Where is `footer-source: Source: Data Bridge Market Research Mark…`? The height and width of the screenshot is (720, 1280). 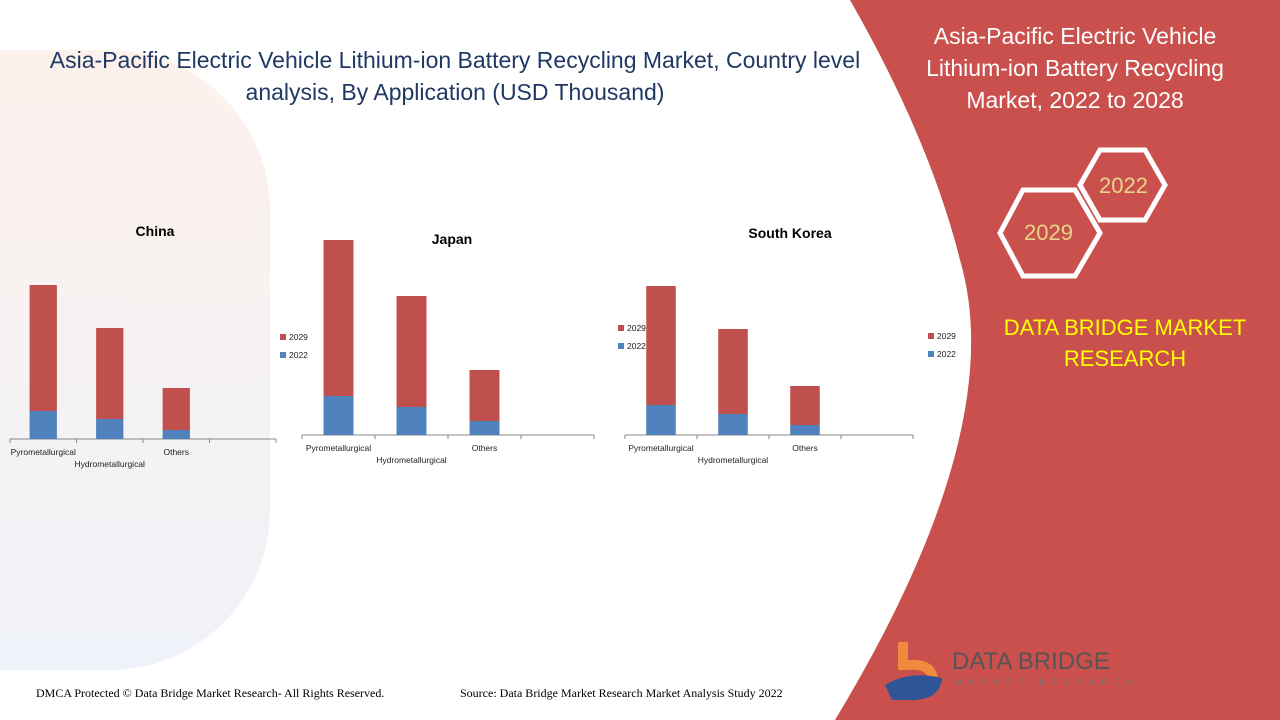
footer-source: Source: Data Bridge Market Research Mark… is located at coordinates (621, 693).